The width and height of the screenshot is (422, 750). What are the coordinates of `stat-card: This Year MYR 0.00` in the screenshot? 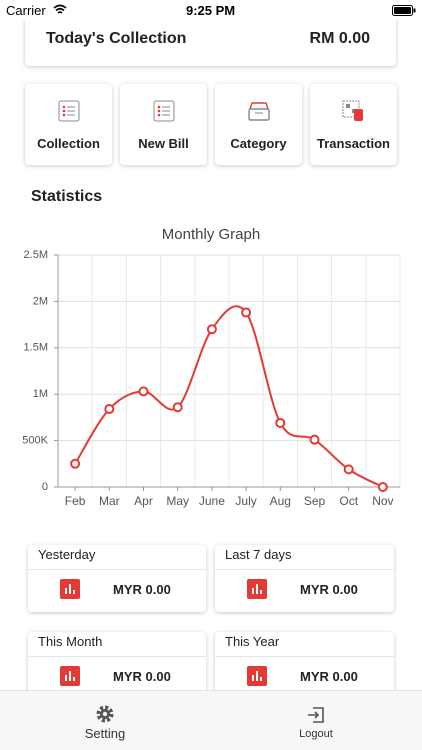 It's located at (304, 665).